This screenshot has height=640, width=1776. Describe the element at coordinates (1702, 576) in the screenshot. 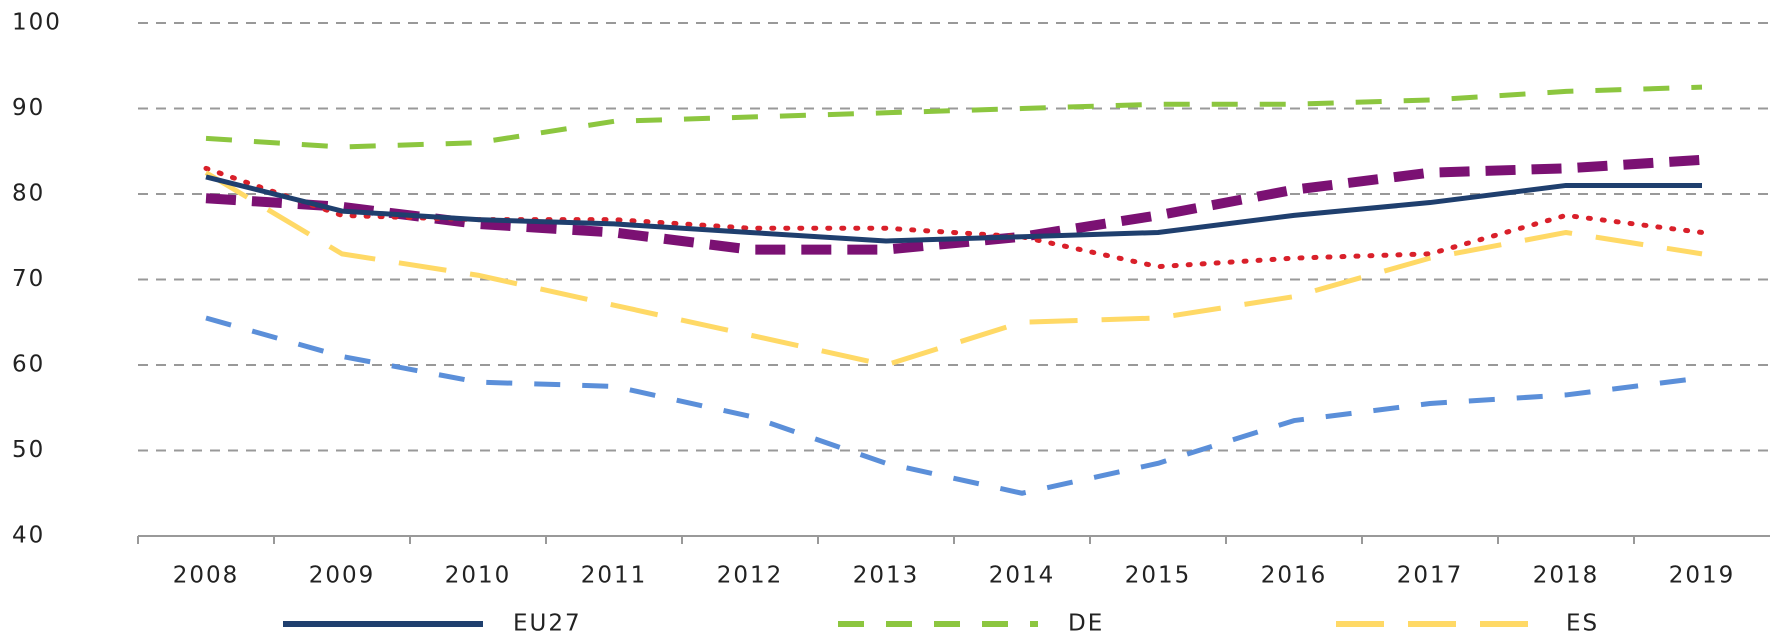

I see `x-tick-label: 2019` at that location.